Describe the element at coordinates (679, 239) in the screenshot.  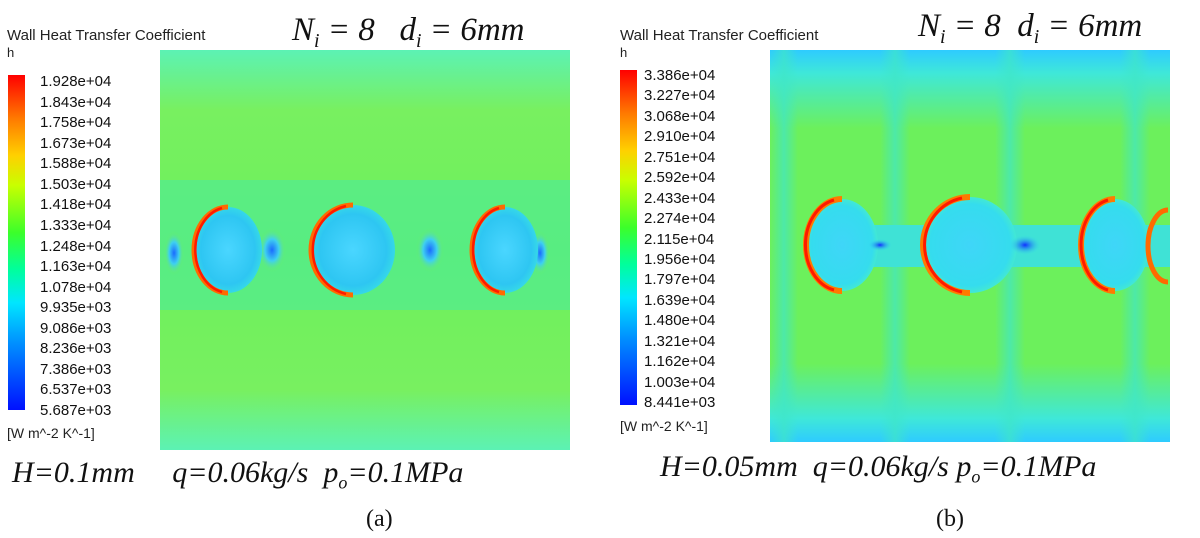
I see `colorbar-tick-label: 2.115e+04` at that location.